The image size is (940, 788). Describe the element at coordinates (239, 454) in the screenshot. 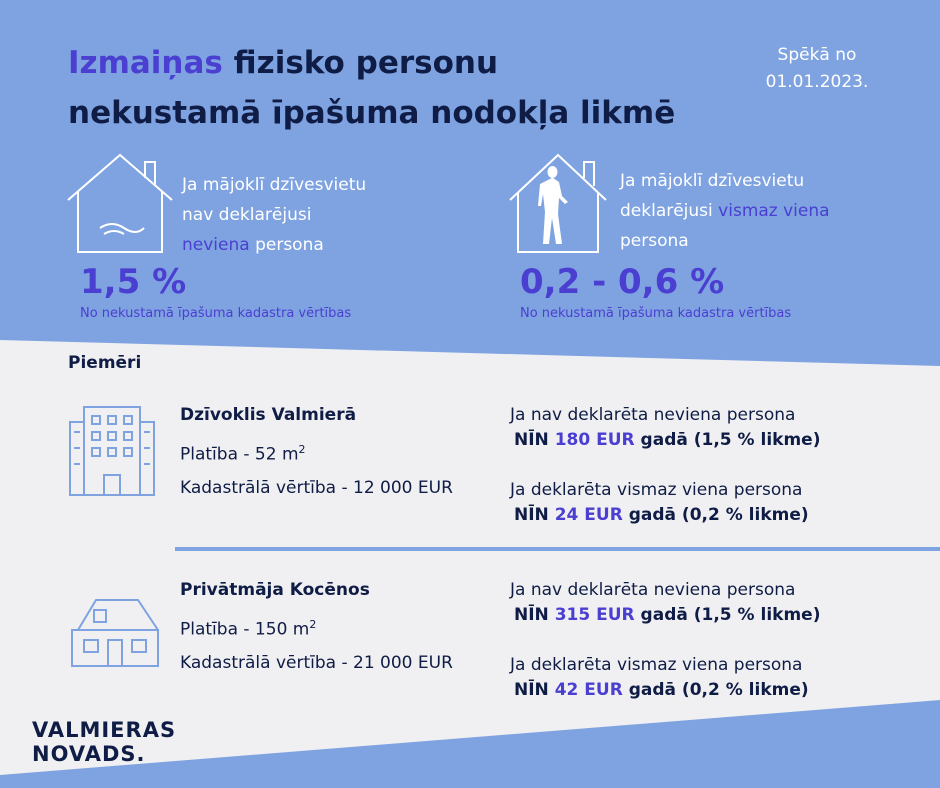

I see `area-text: Platība - 52 m` at that location.